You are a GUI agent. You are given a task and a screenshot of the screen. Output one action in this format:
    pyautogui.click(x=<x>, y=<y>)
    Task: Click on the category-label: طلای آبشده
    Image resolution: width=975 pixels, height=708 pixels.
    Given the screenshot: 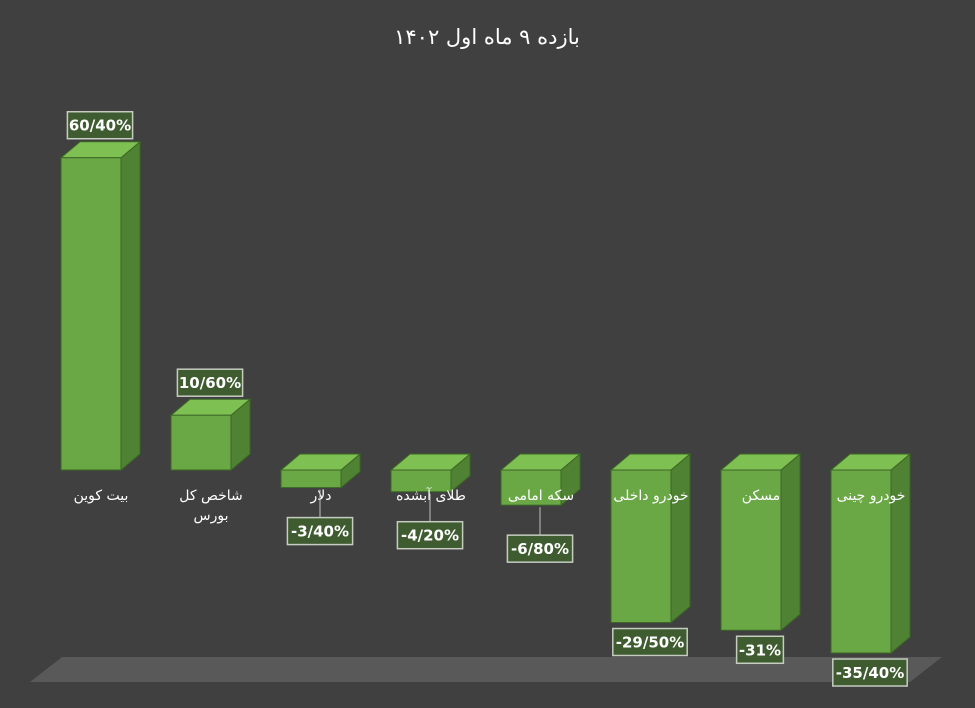 What is the action you would take?
    pyautogui.click(x=431, y=495)
    